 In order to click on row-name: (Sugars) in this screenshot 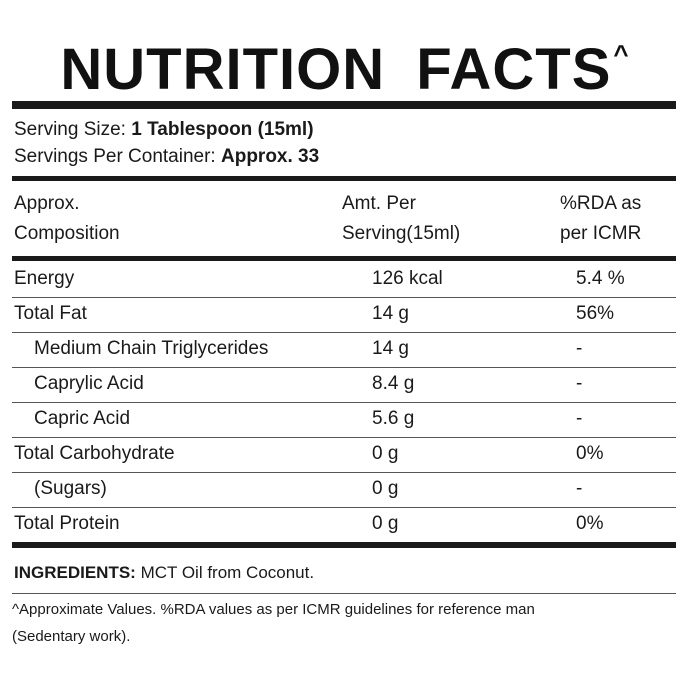, I will do `click(70, 488)`.